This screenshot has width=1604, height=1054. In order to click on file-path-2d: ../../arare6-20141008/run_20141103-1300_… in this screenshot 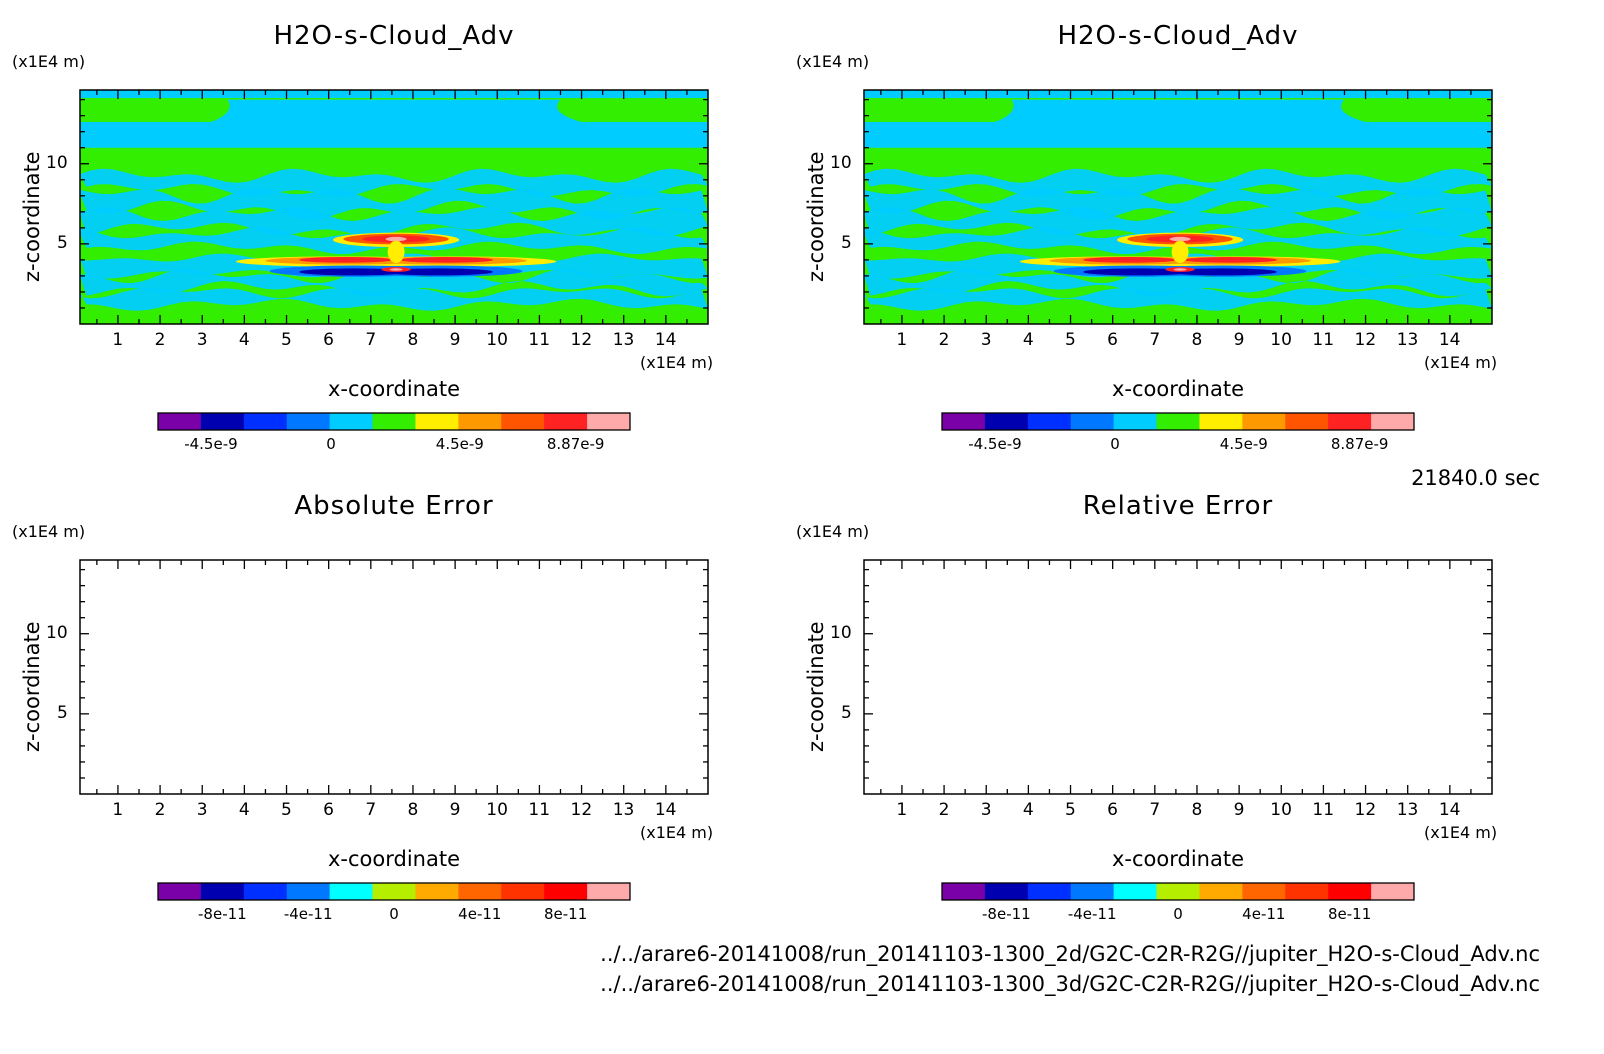, I will do `click(1070, 954)`.